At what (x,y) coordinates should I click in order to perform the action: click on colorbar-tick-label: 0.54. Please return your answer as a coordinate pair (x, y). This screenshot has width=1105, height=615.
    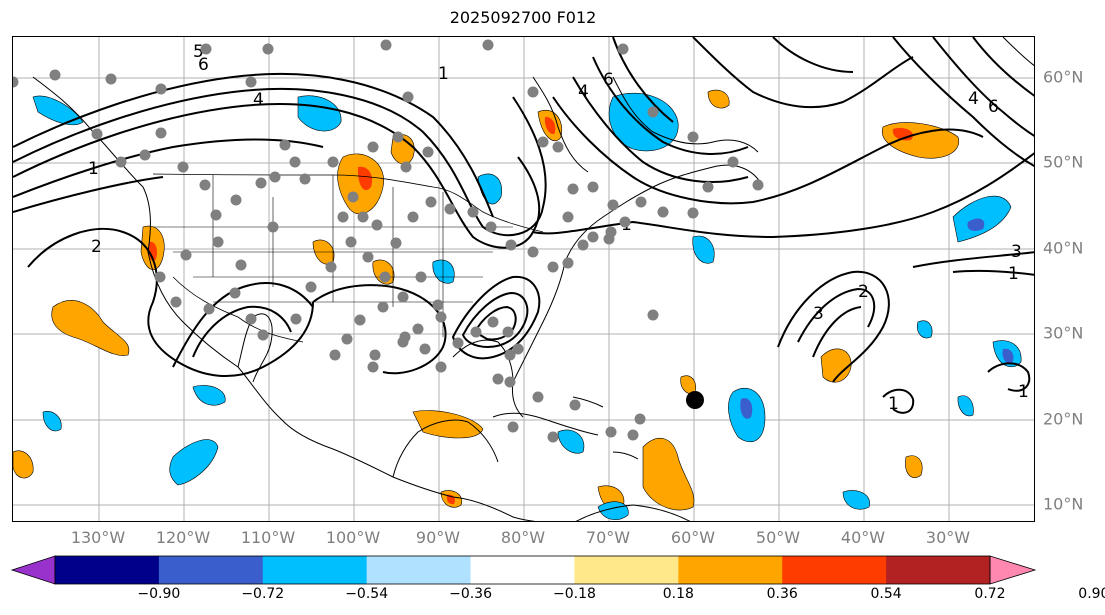
    Looking at the image, I should click on (886, 594).